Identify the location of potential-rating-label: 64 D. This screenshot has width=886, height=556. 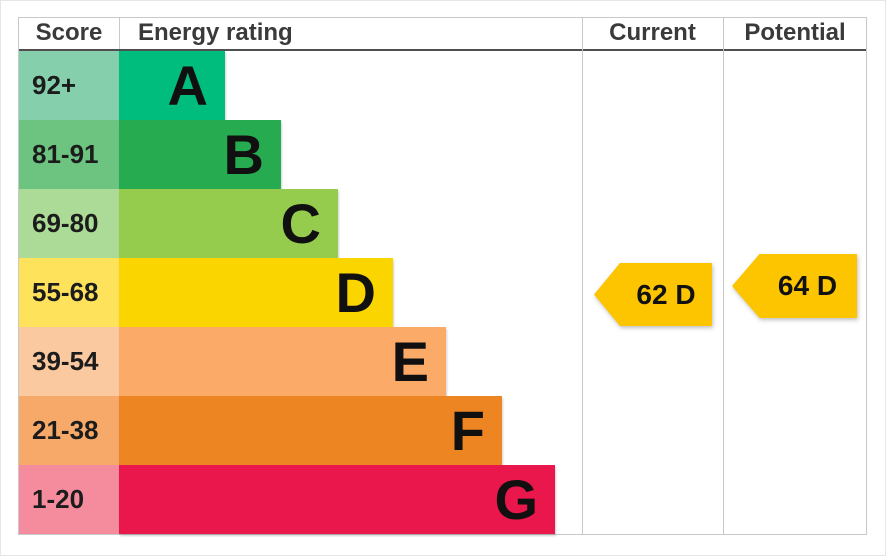
(794, 286).